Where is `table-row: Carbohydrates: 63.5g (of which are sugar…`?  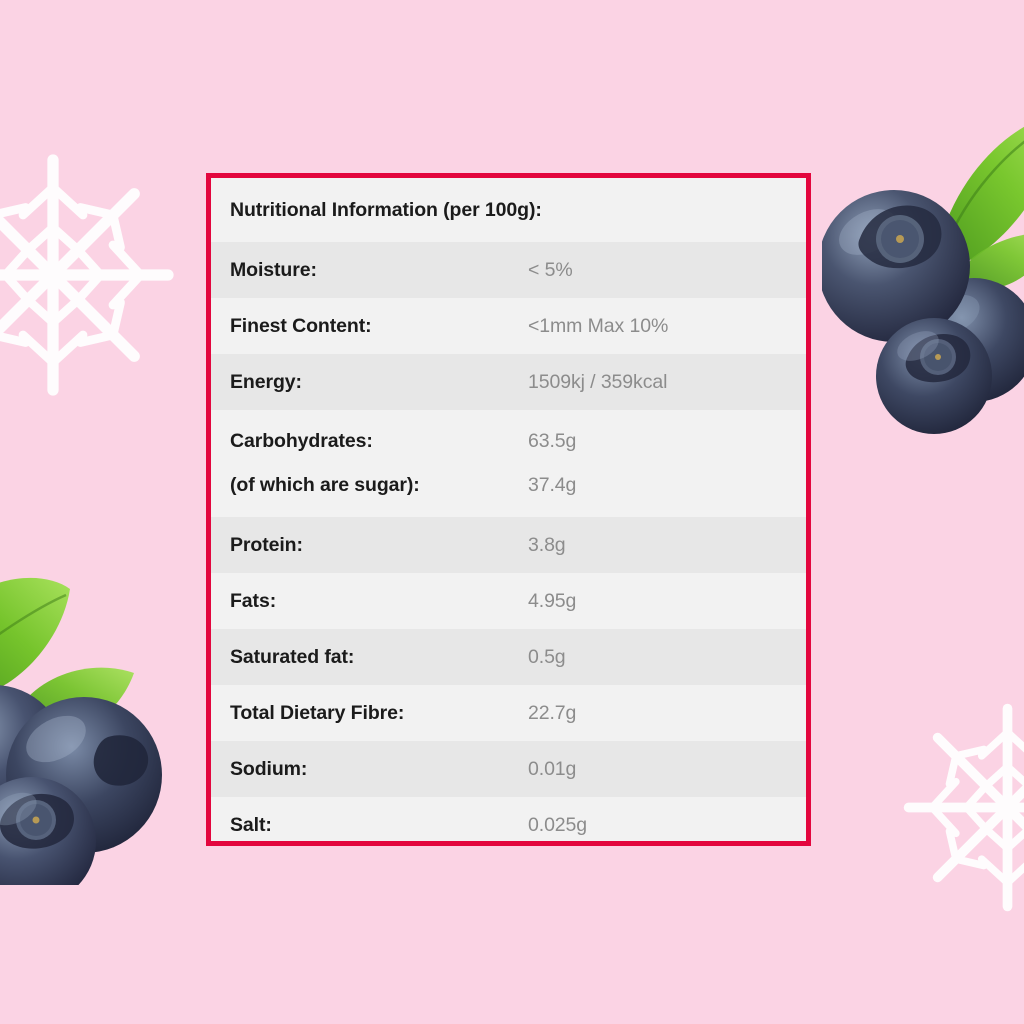
table-row: Carbohydrates: 63.5g (of which are sugar… is located at coordinates (508, 463).